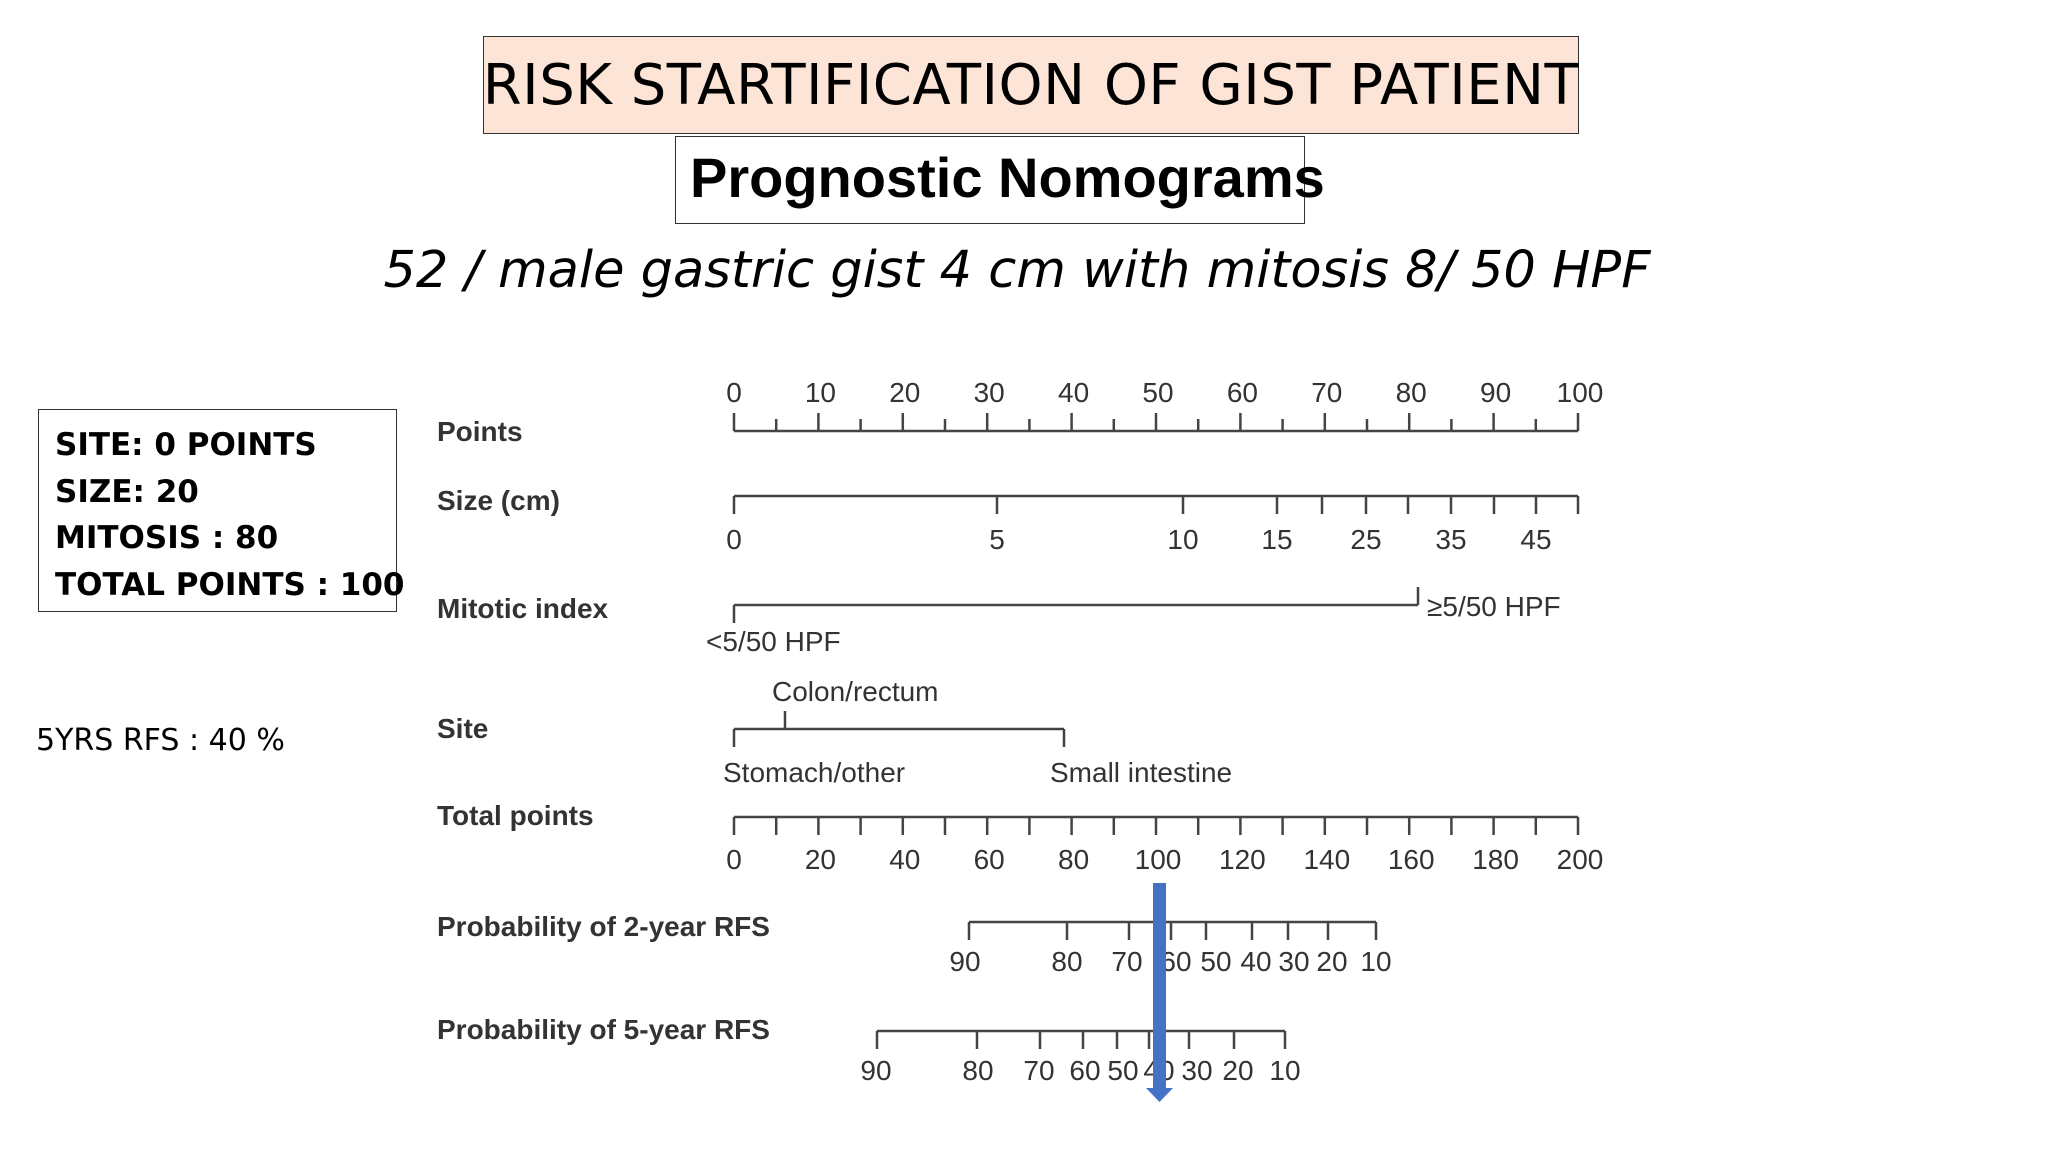 Image resolution: width=2048 pixels, height=1152 pixels. Describe the element at coordinates (480, 431) in the screenshot. I see `points-row-label: Points` at that location.